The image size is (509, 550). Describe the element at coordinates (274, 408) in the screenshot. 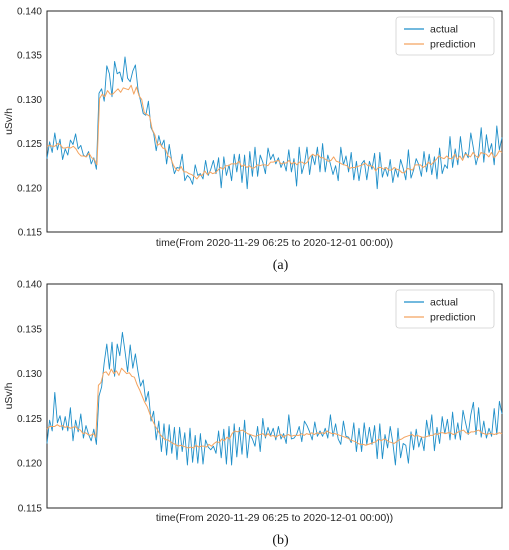

I see `series-line-prediction` at that location.